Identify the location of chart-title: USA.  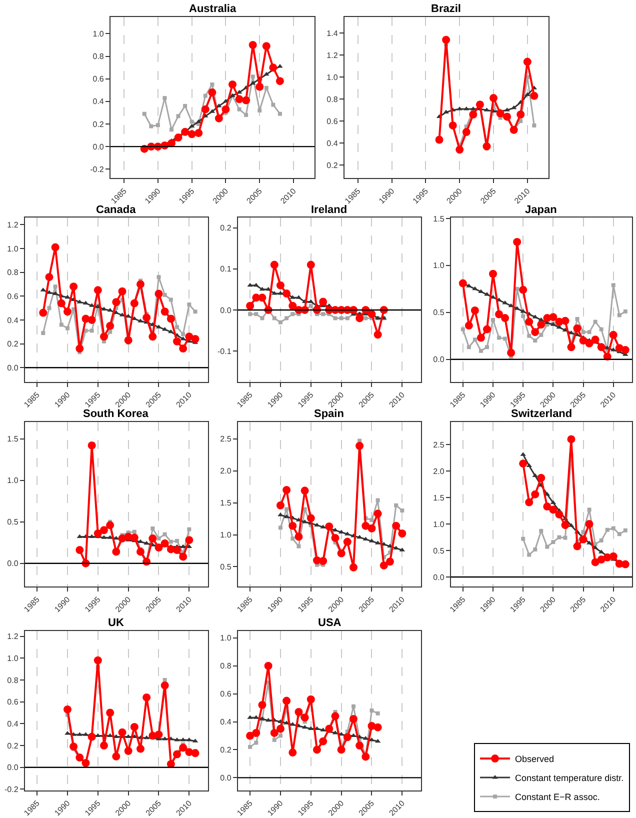
(330, 623).